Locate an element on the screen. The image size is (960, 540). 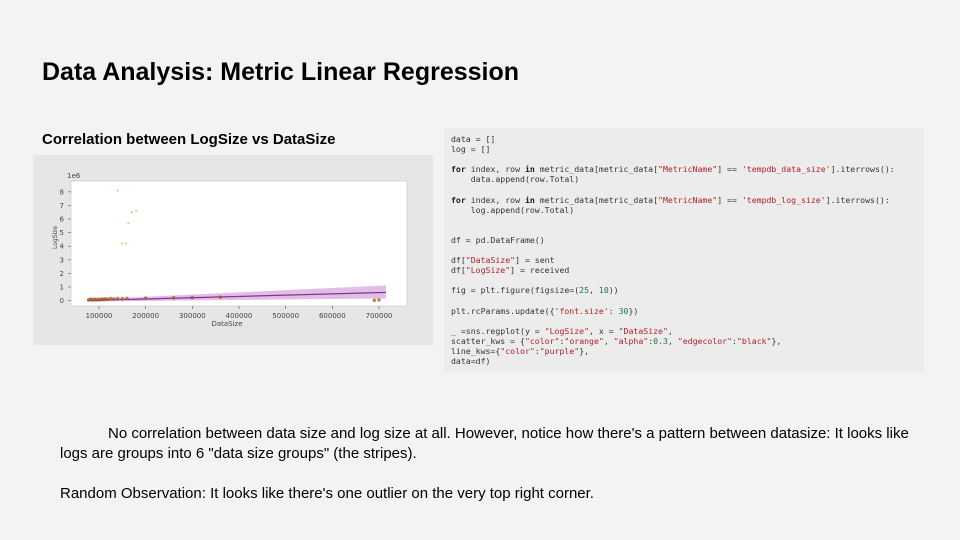
y-tick-label: 3 is located at coordinates (62, 260).